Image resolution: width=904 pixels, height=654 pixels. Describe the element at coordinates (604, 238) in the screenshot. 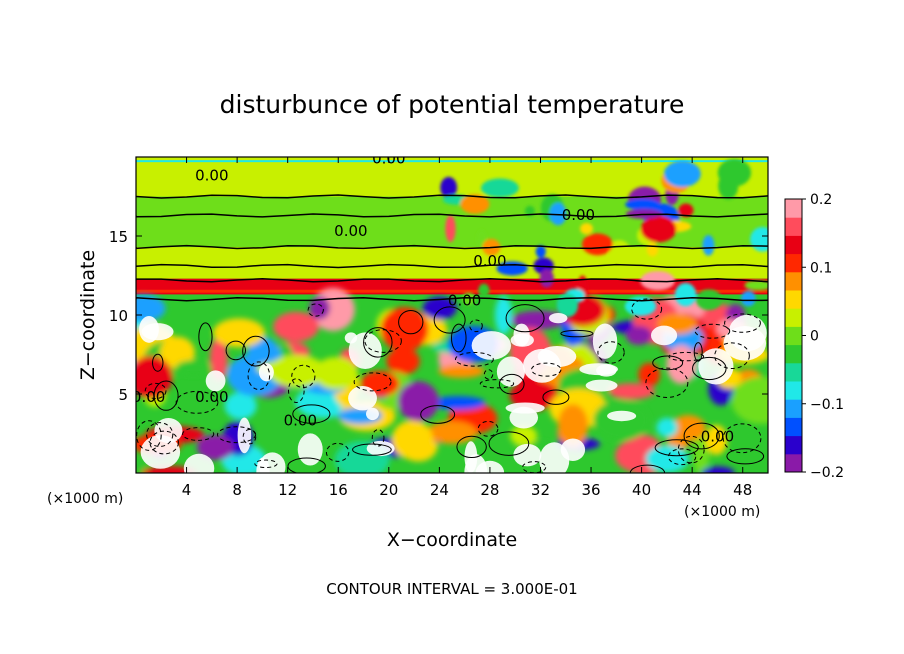

I see `upper-intrusions` at that location.